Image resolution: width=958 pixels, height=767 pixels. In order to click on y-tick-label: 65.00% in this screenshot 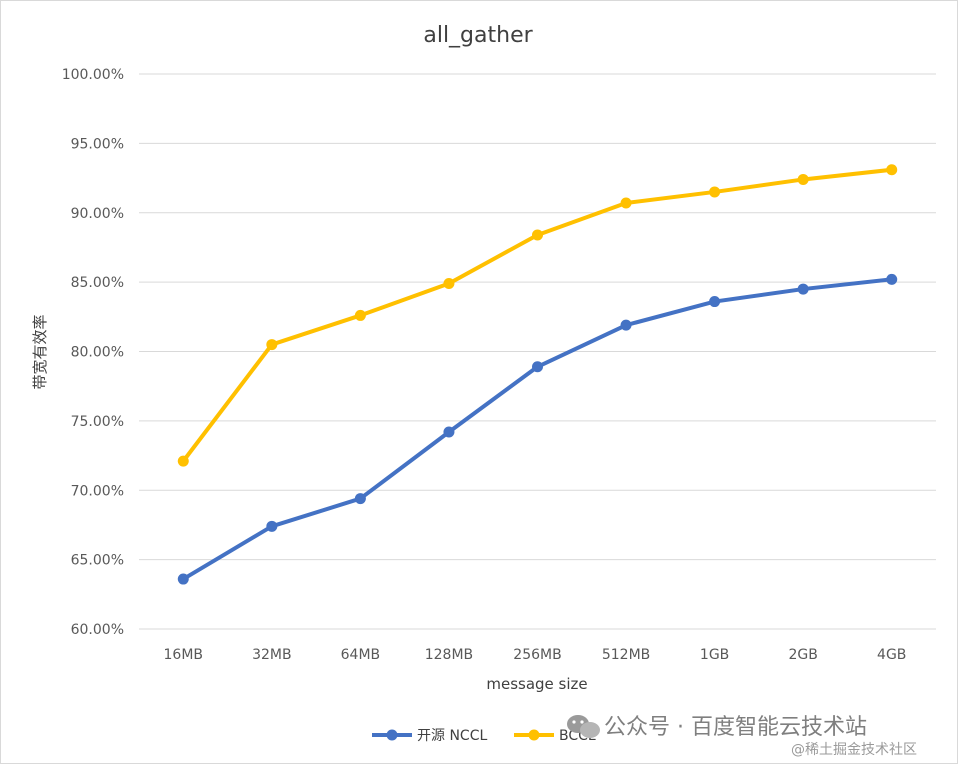, I will do `click(97, 561)`.